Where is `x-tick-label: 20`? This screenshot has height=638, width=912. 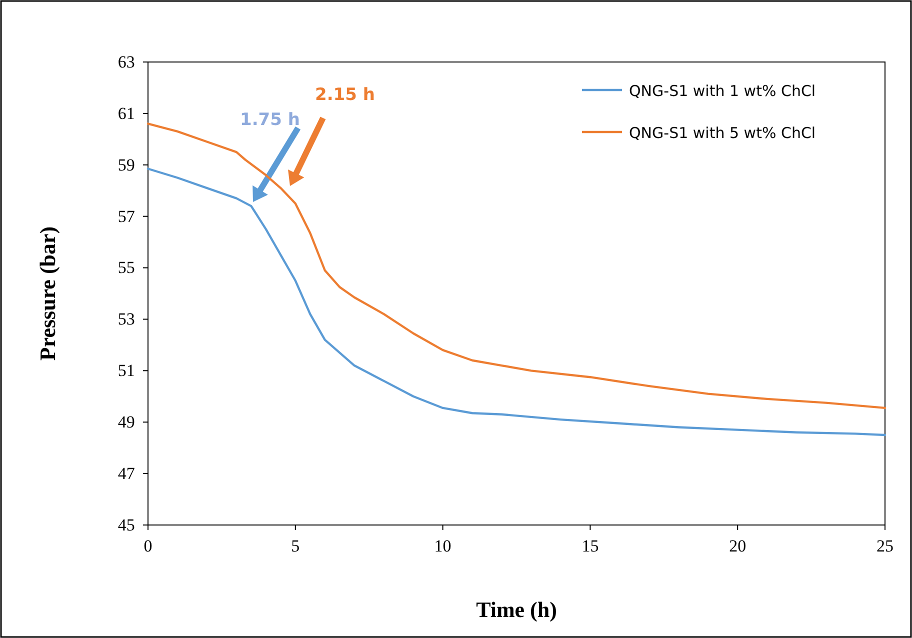 x-tick-label: 20 is located at coordinates (737, 546).